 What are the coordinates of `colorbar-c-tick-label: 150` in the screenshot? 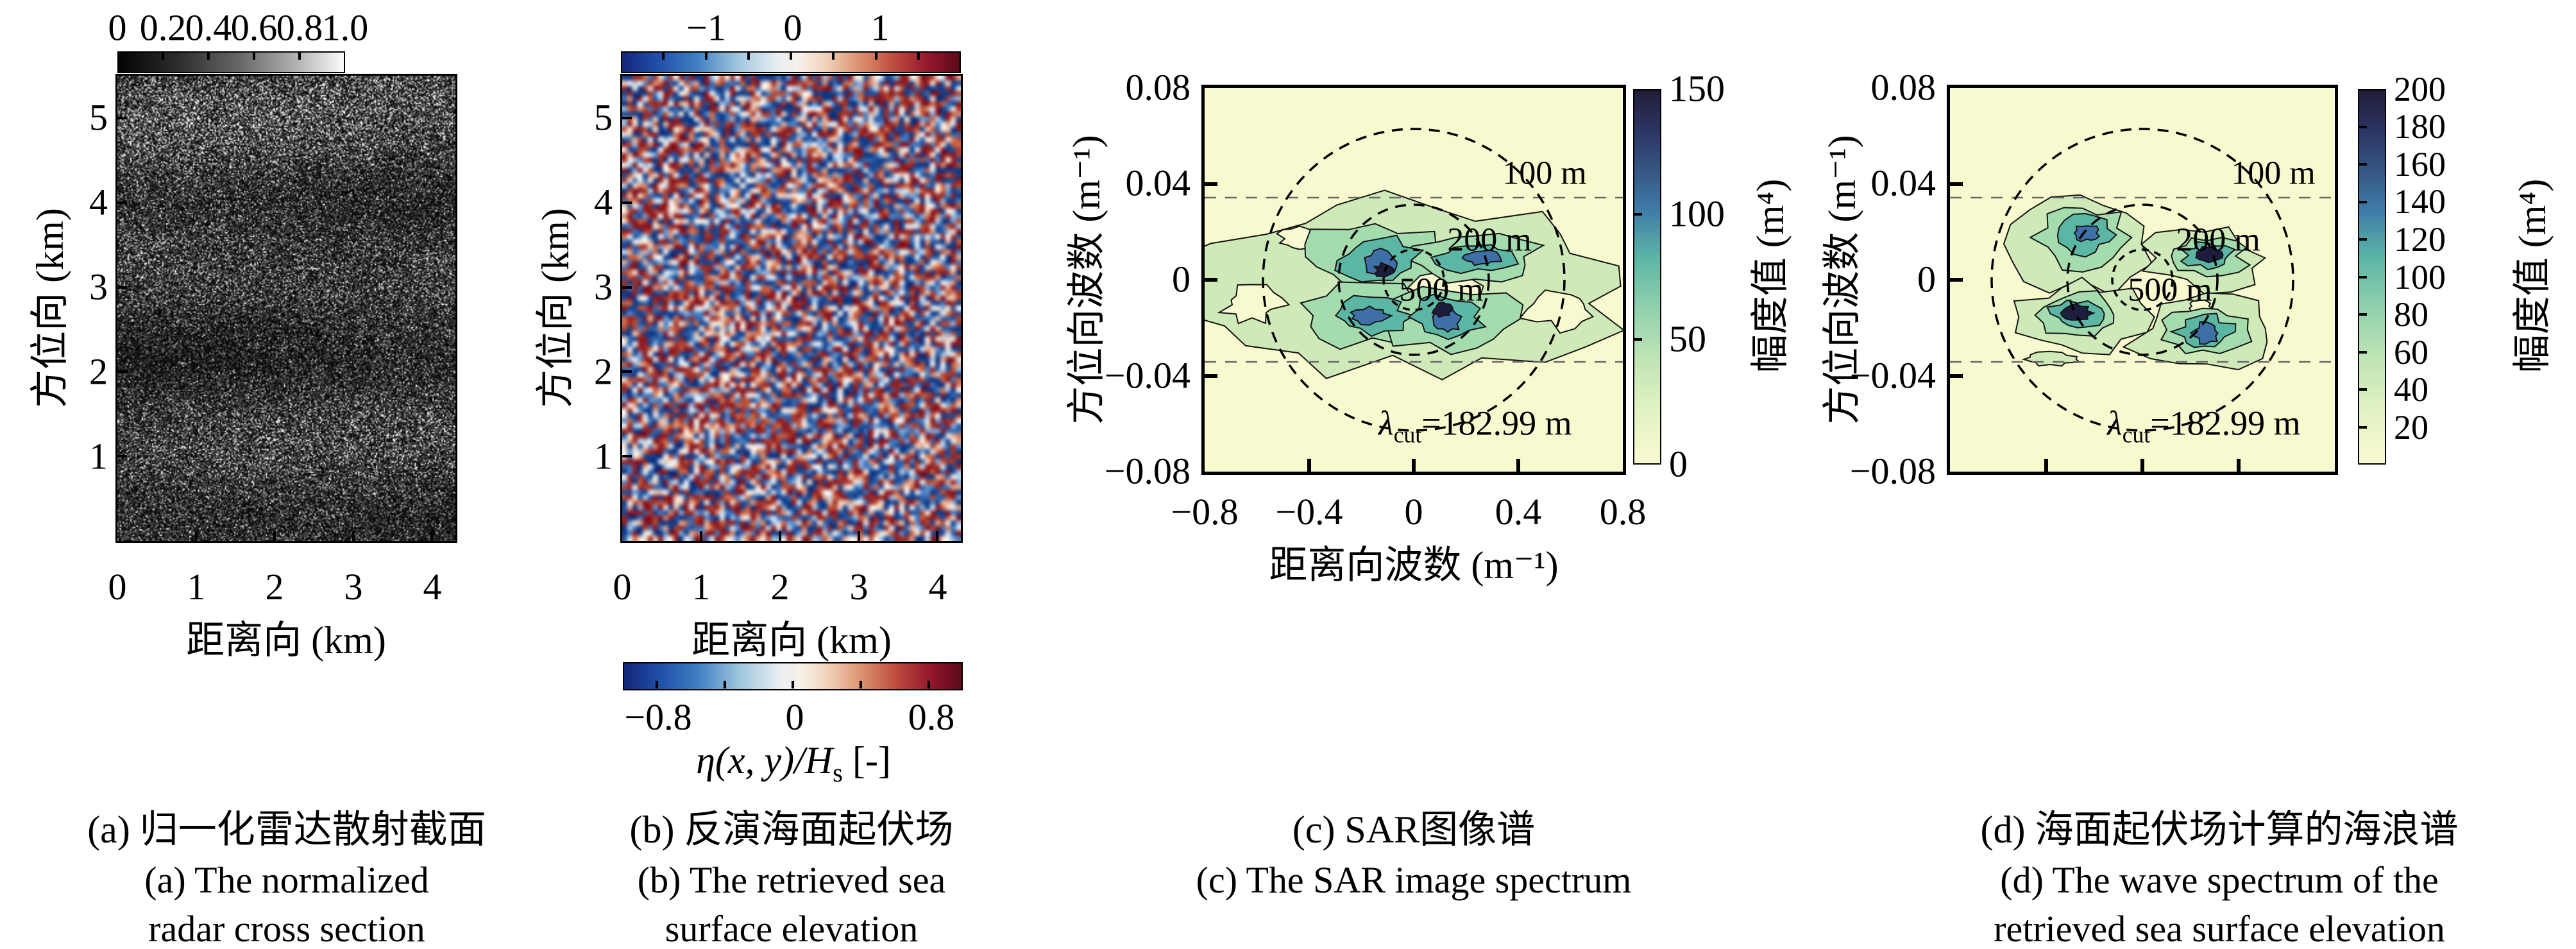 It's located at (1697, 88).